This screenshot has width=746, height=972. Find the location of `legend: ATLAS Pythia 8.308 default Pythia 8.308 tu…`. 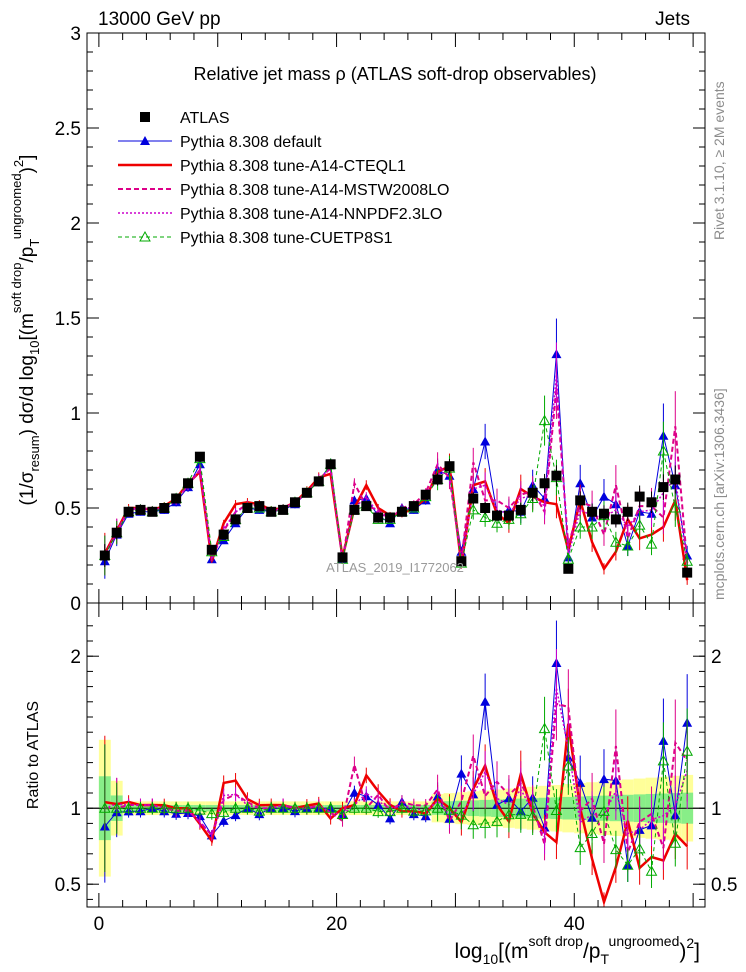

legend: ATLAS Pythia 8.308 default Pythia 8.308 tu… is located at coordinates (283, 178).